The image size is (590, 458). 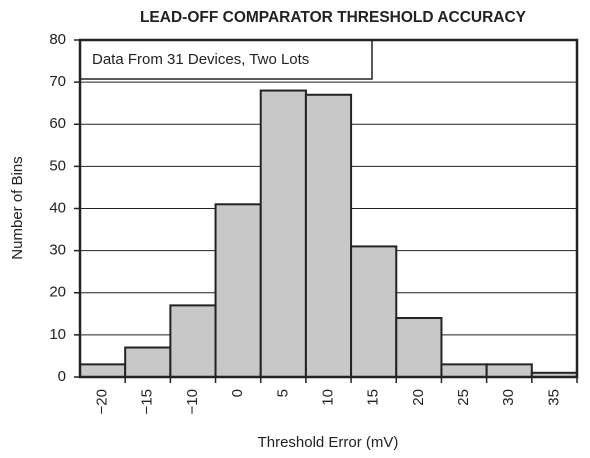 I want to click on x-tick-label: 35, so click(x=553, y=397).